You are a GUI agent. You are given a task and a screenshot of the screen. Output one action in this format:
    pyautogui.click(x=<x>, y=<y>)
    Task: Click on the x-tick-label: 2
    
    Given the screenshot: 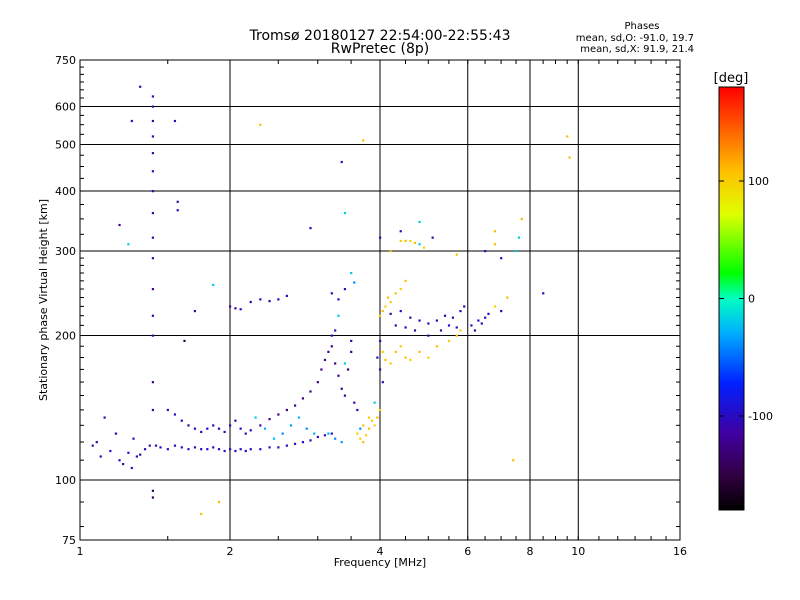 What is the action you would take?
    pyautogui.click(x=230, y=551)
    